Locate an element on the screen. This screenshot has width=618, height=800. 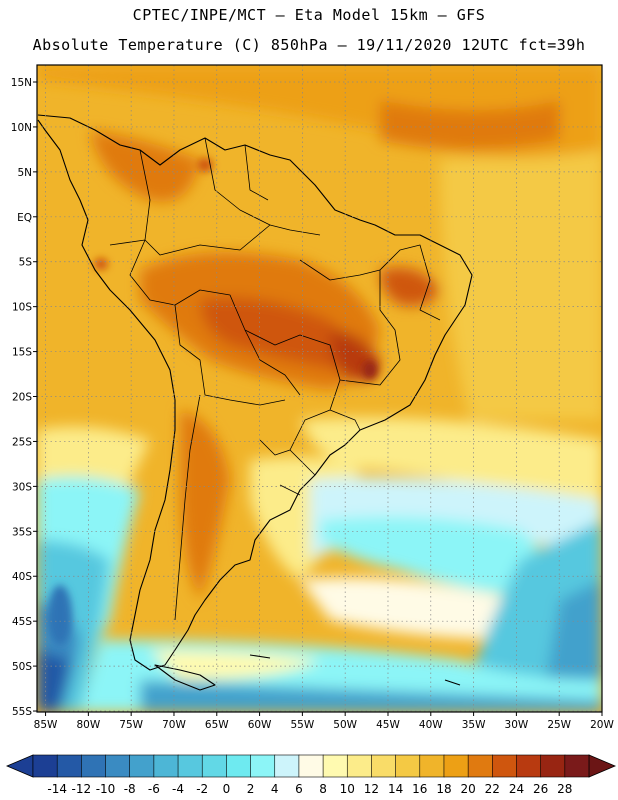
colorbar-label: 22 is located at coordinates (492, 789).